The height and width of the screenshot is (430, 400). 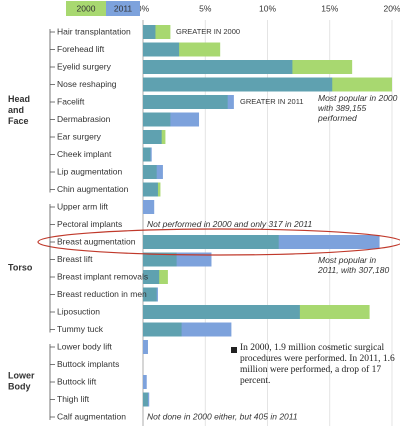 I want to click on category-label: Eyelid surgery, so click(x=84, y=66).